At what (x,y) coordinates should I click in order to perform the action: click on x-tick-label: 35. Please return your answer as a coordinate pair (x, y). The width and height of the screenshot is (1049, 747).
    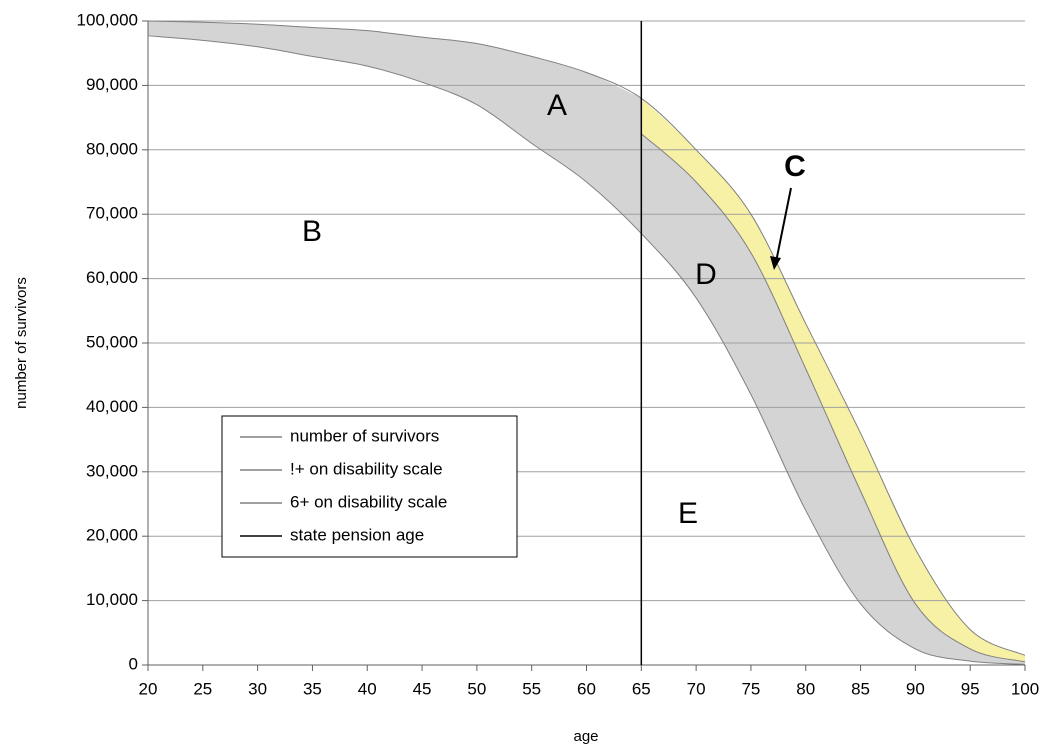
    Looking at the image, I should click on (312, 688).